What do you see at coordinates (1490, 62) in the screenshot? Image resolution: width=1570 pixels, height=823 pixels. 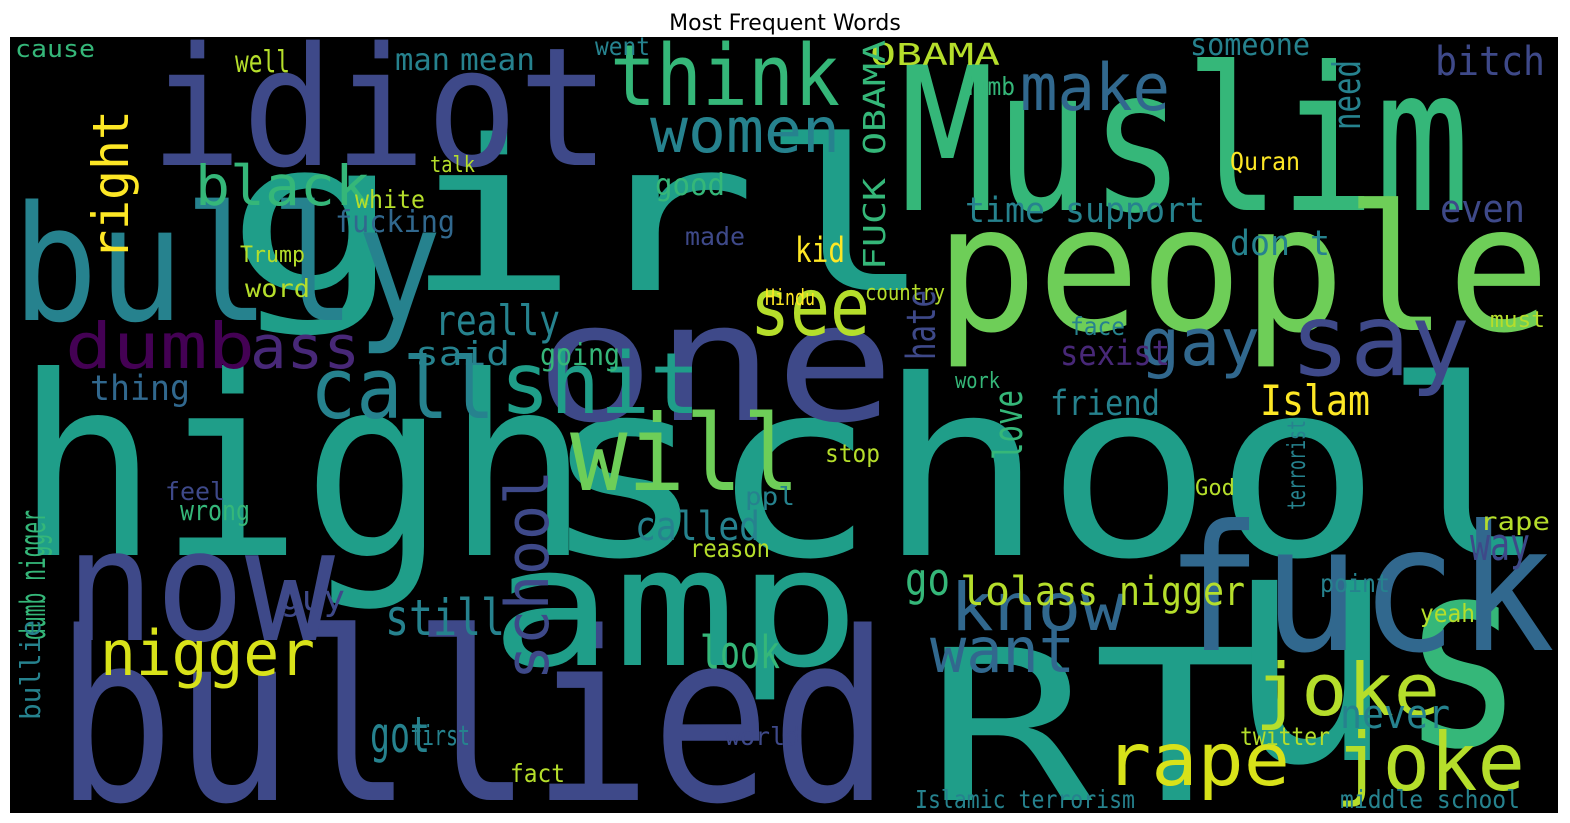 I see `word: bitch` at bounding box center [1490, 62].